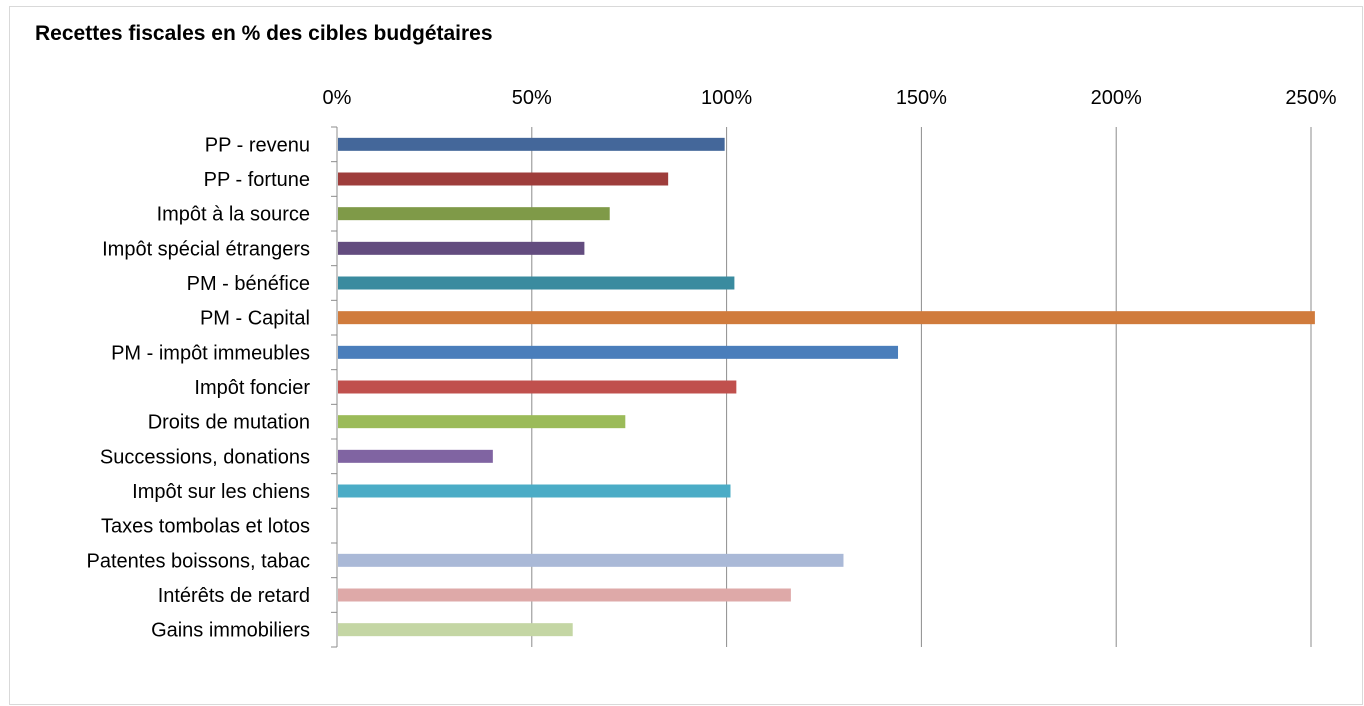 This screenshot has height=706, width=1364. What do you see at coordinates (233, 215) in the screenshot?
I see `category-label: Impôt à la source` at bounding box center [233, 215].